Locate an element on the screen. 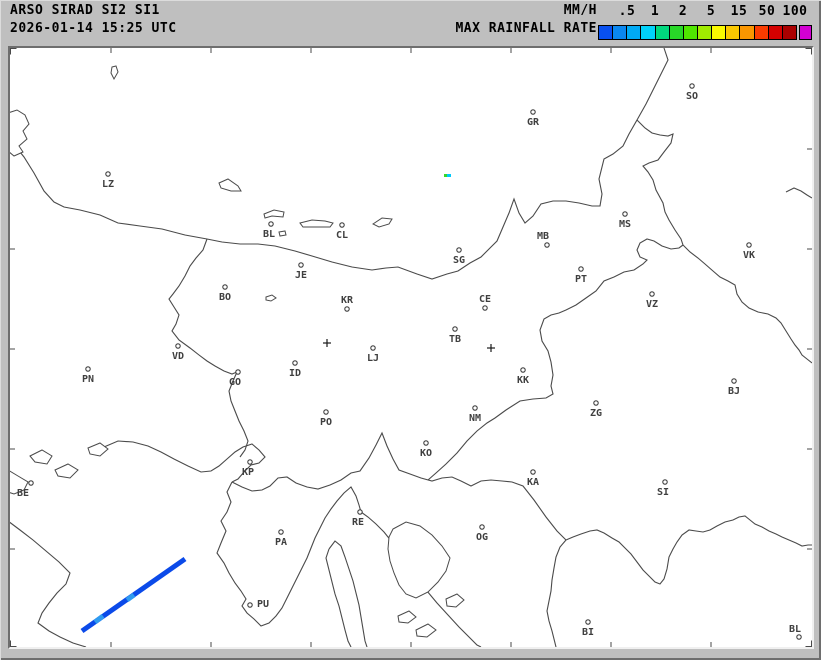 The height and width of the screenshot is (660, 821). station-label: BE is located at coordinates (23, 493).